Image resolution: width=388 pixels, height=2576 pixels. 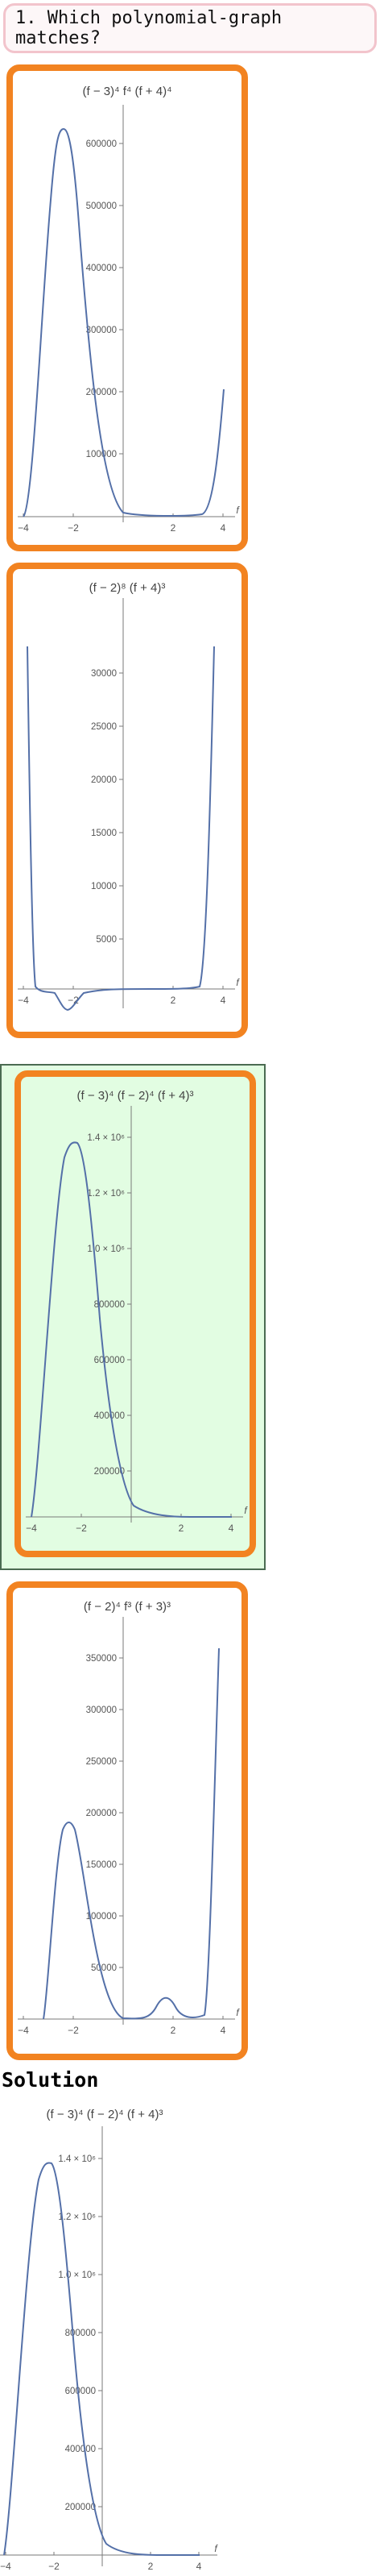 I want to click on option-4-x-tick: −2, so click(x=73, y=2030).